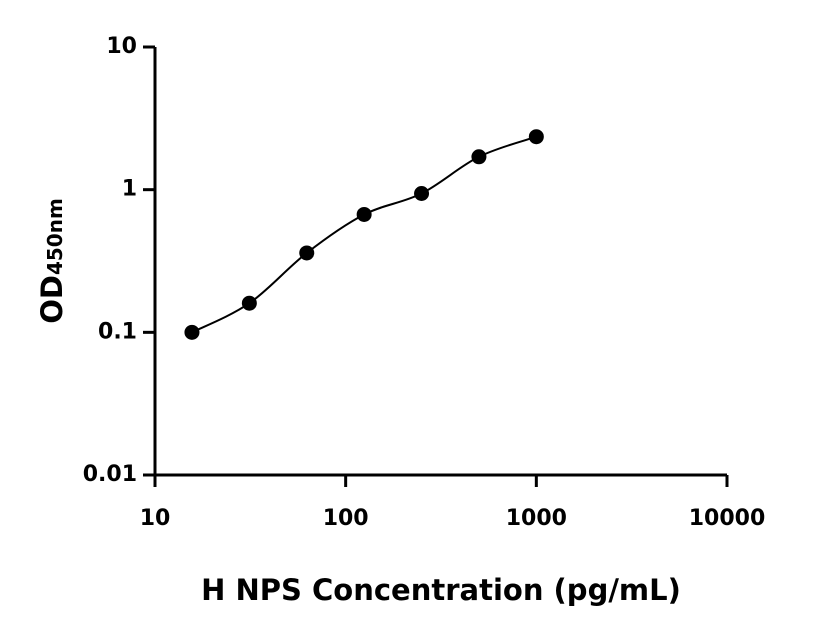  I want to click on y-tick-label: 0.01, so click(110, 474).